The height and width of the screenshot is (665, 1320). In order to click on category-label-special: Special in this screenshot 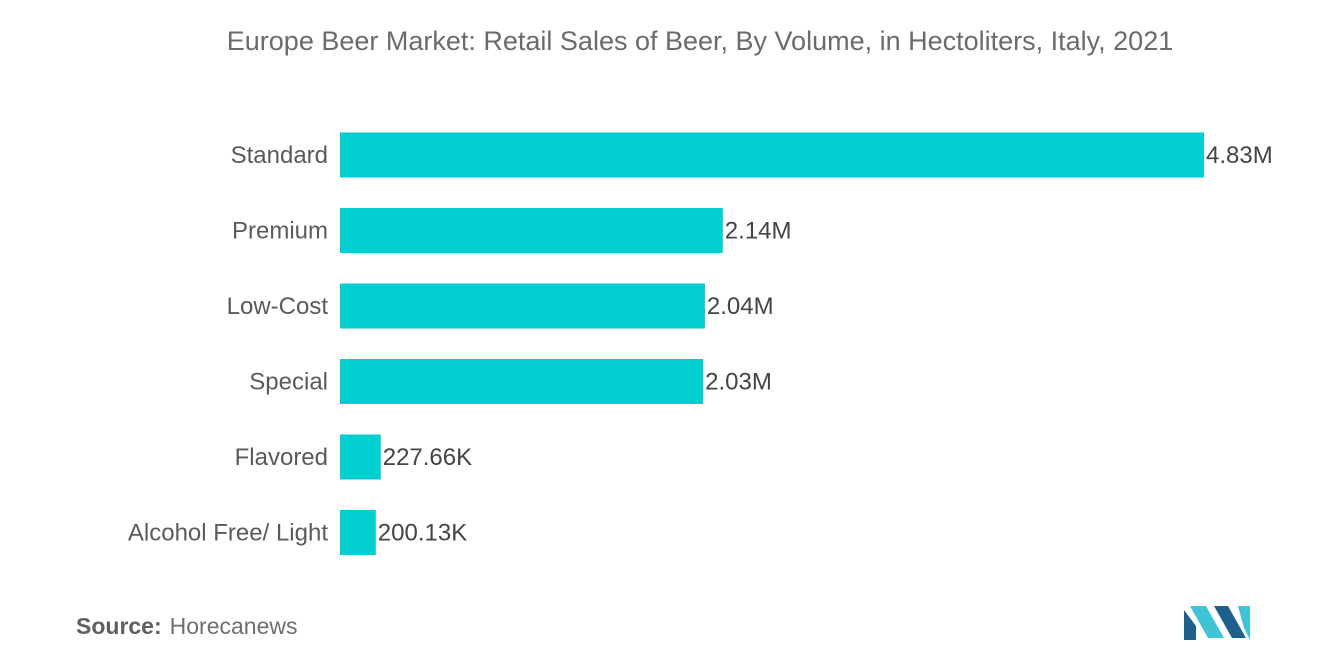, I will do `click(288, 382)`.